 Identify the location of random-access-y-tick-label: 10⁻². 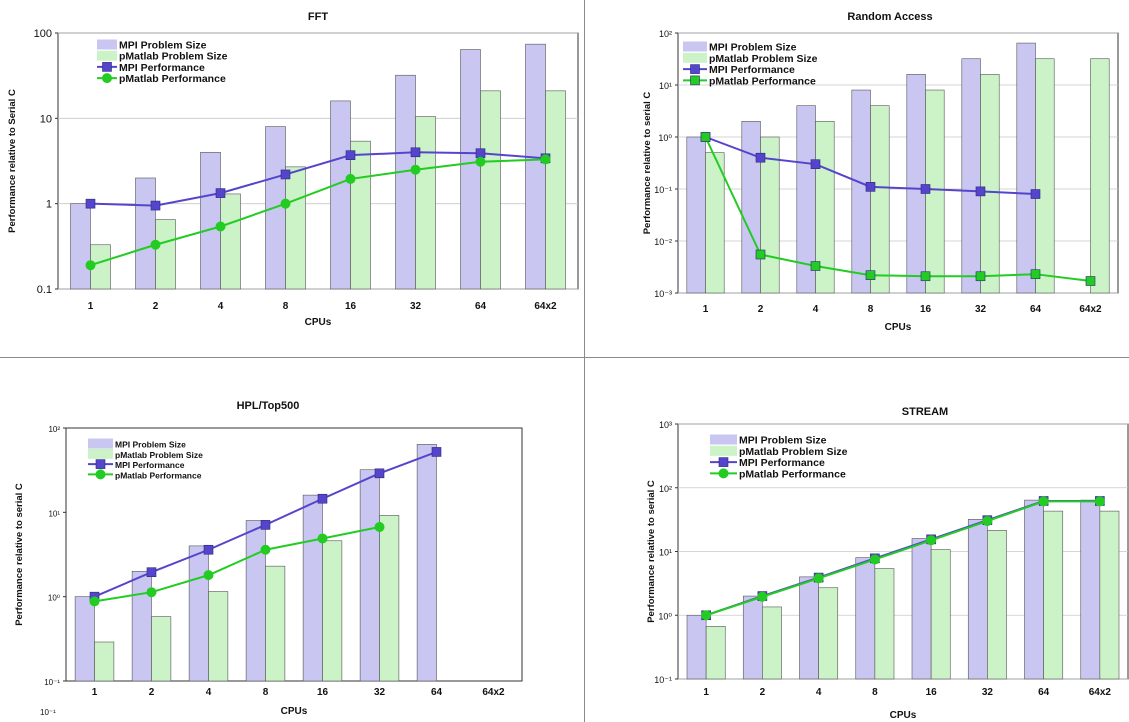
(663, 242).